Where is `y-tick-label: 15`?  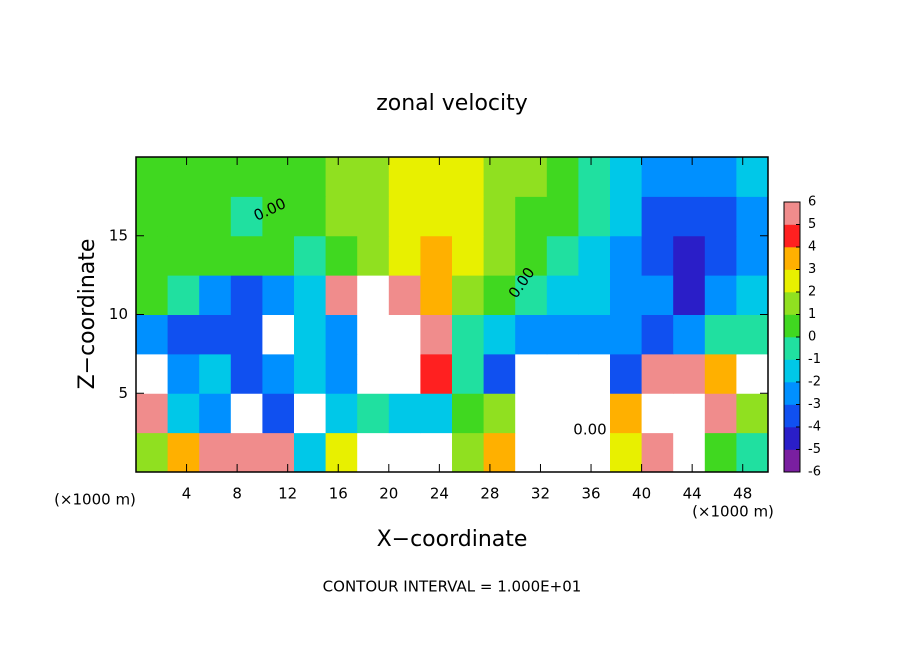 y-tick-label: 15 is located at coordinates (118, 235).